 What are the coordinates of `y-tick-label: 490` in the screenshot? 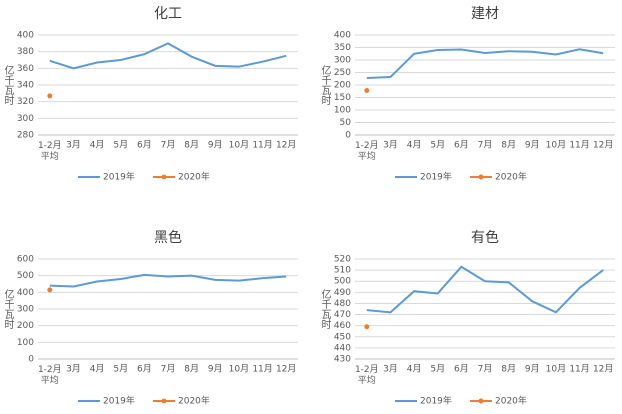 It's located at (342, 293).